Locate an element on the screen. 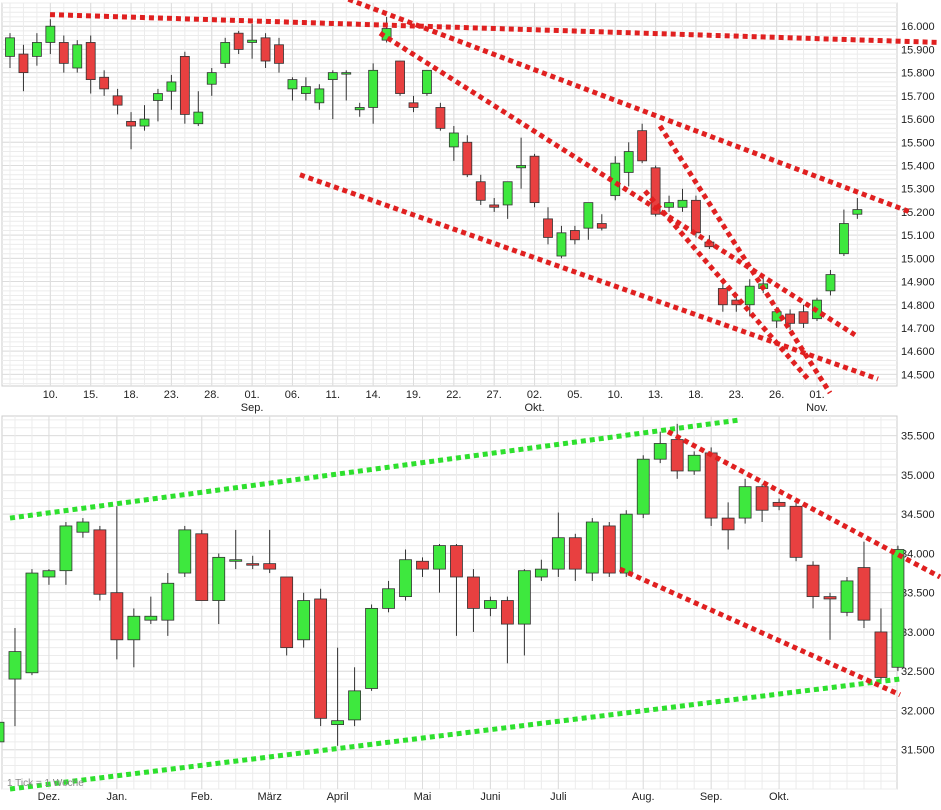  x-tick-label: 27. is located at coordinates (494, 395).